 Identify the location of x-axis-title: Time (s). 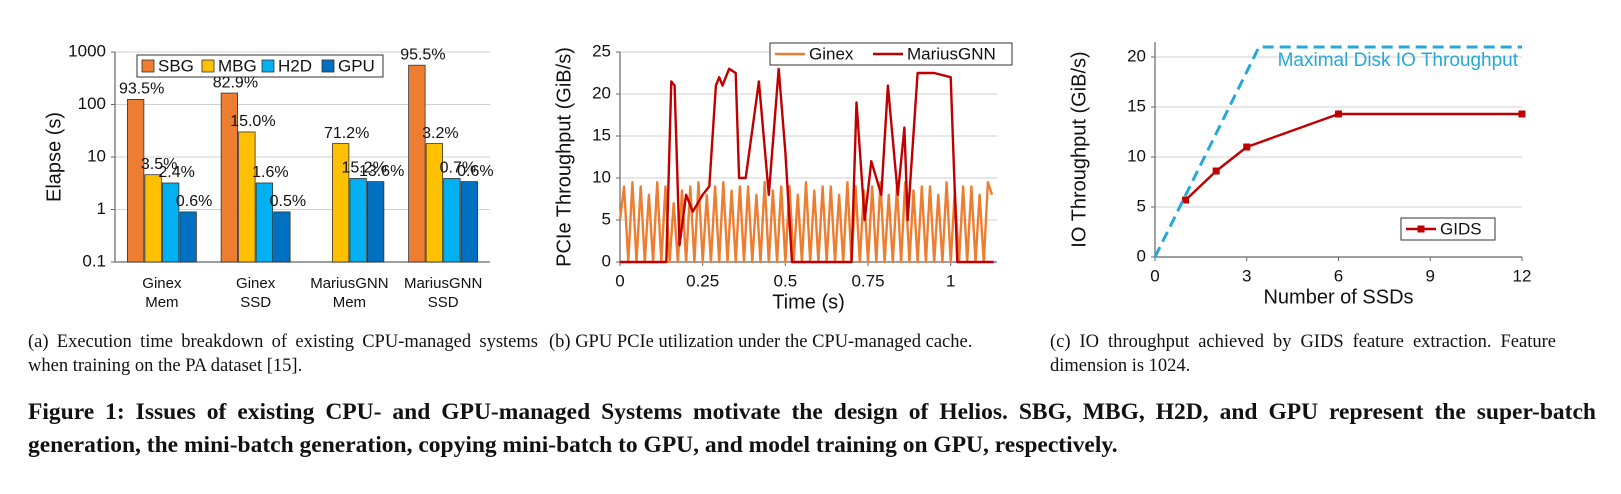
(808, 302).